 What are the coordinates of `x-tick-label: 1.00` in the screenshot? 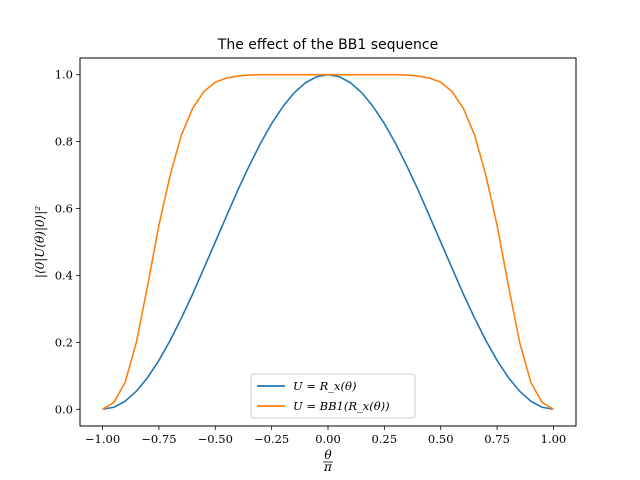 It's located at (554, 439).